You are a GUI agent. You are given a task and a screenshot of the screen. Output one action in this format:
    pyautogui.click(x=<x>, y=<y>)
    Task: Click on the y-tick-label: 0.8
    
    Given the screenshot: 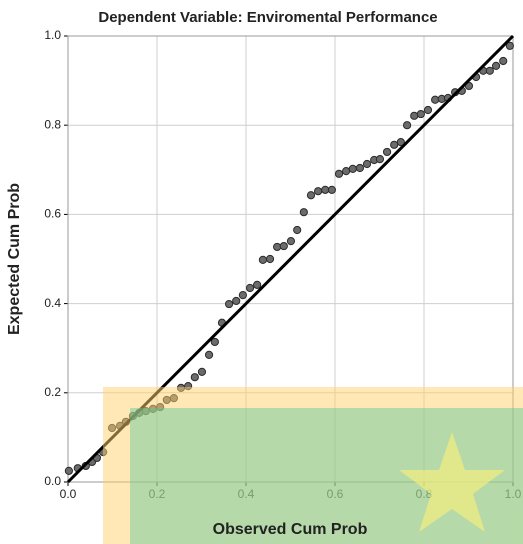 What is the action you would take?
    pyautogui.click(x=52, y=124)
    